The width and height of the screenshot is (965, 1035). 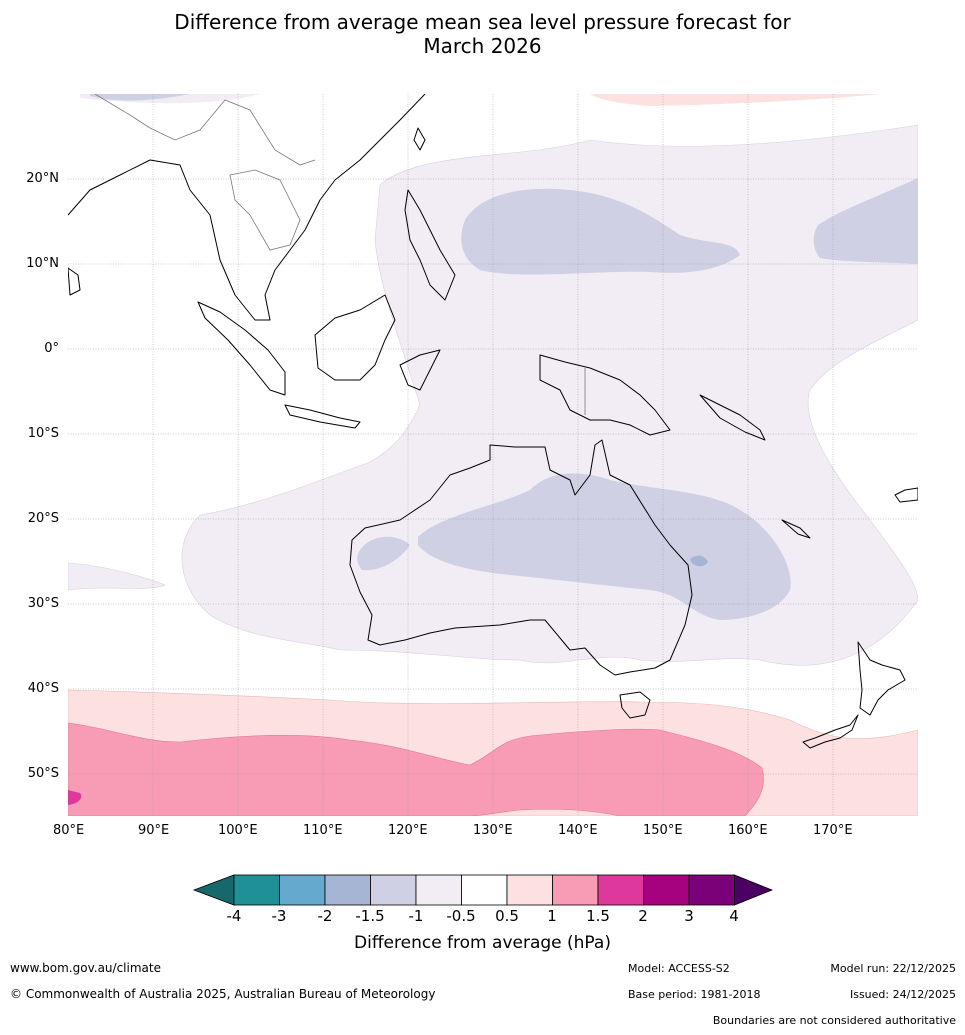 I want to click on lon-label: 150°E, so click(x=663, y=830).